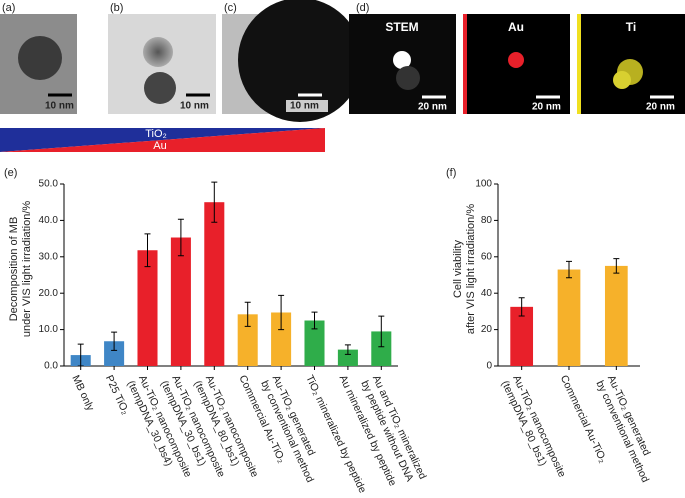 The height and width of the screenshot is (498, 685). Describe the element at coordinates (622, 80) in the screenshot. I see `ti-signal` at that location.